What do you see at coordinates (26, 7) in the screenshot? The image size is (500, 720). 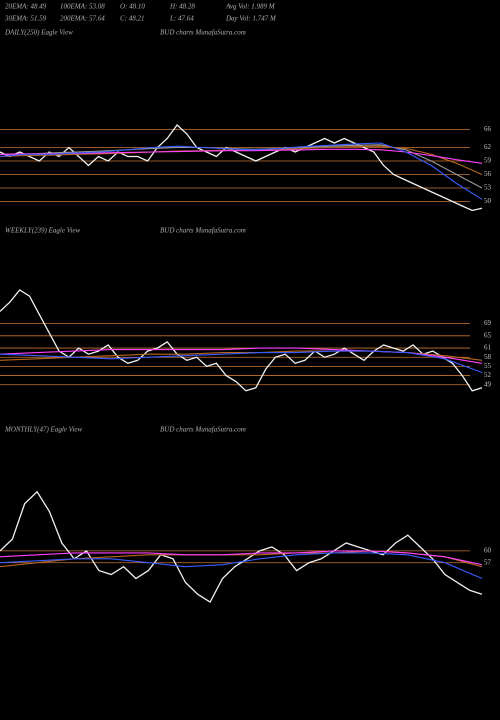 I see `header-stat: 20EMA: 48.49` at bounding box center [26, 7].